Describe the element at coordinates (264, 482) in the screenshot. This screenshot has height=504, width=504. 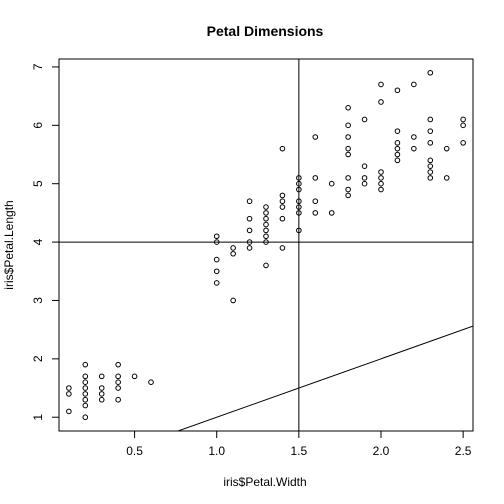
I see `x-axis-label: iris$Petal.Width` at that location.